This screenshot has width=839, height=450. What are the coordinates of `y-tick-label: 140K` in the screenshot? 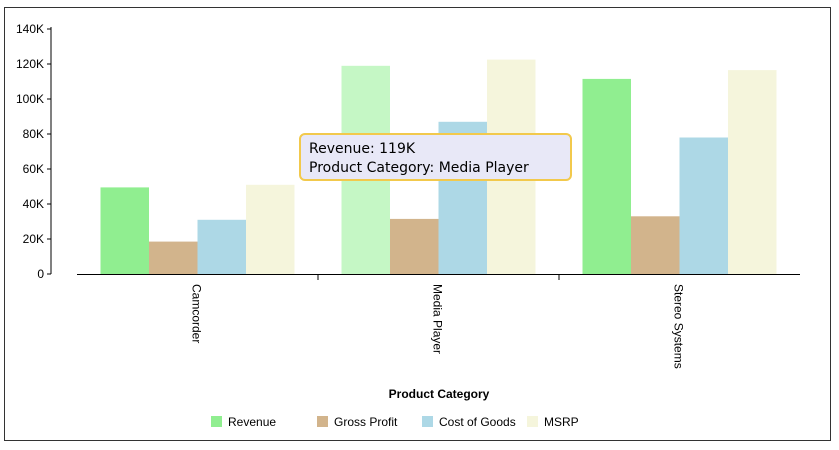 It's located at (30, 29).